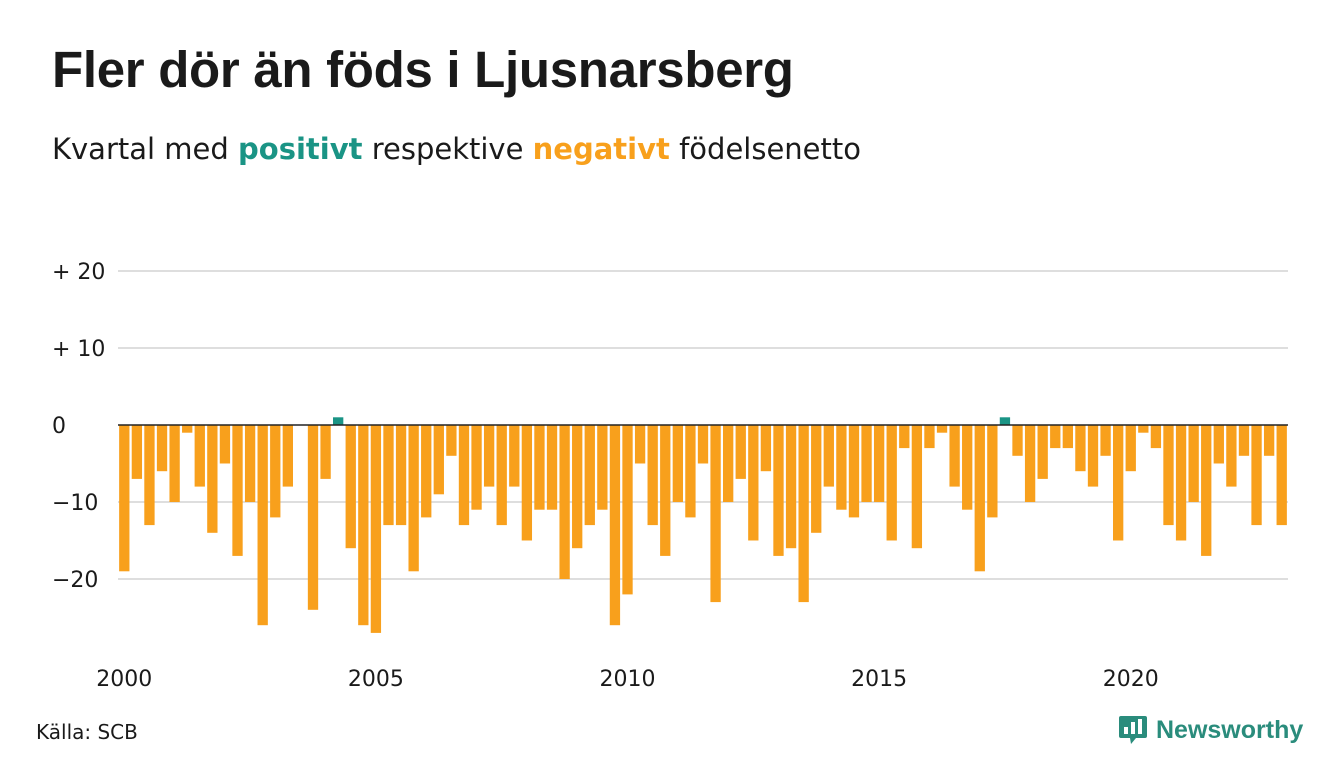  Describe the element at coordinates (765, 149) in the screenshot. I see `subtitle-text-after: födelsenetto` at that location.